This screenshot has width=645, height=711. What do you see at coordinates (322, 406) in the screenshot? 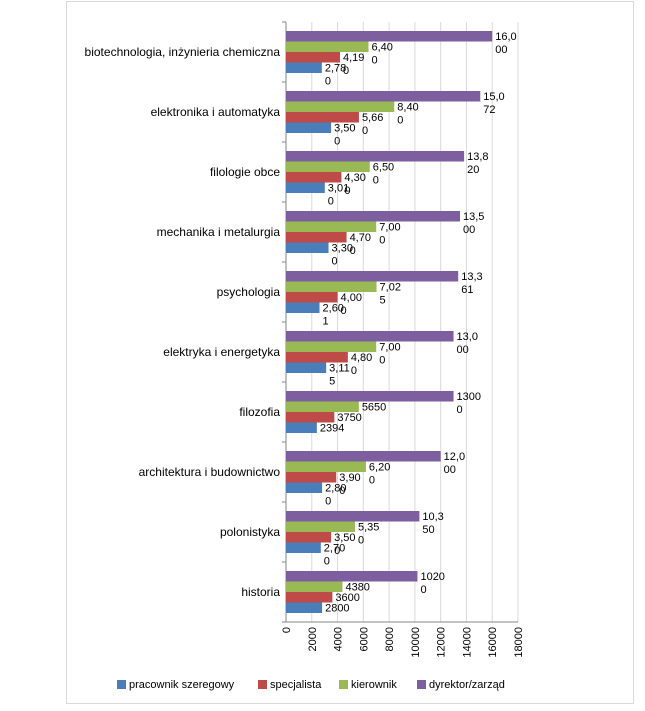
I see `bar: kierownik: 5650` at bounding box center [322, 406].